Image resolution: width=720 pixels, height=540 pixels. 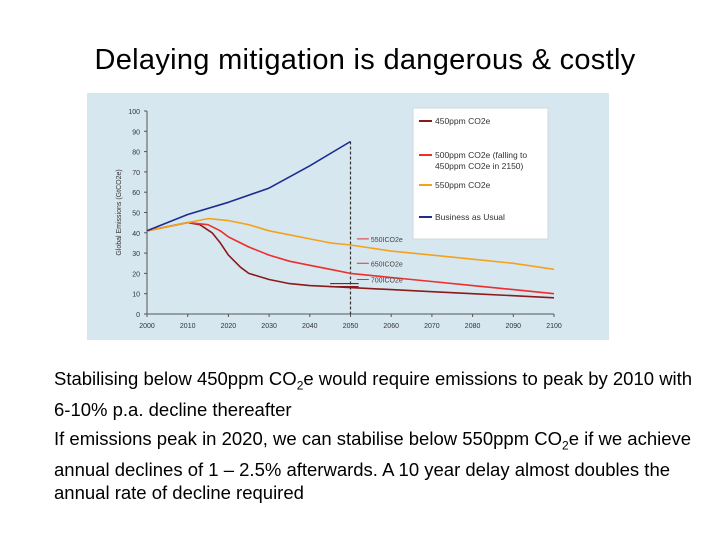 What do you see at coordinates (554, 326) in the screenshot?
I see `x-tick-label: 2100` at bounding box center [554, 326].